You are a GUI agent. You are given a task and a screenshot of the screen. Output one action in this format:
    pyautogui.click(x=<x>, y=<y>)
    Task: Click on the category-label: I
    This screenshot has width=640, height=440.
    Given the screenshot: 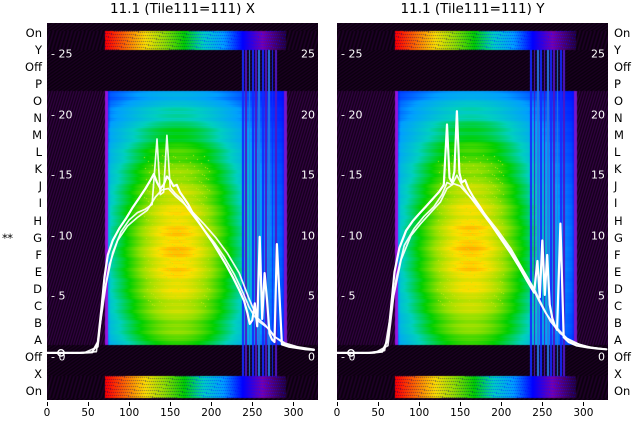 What is the action you would take?
    pyautogui.click(x=616, y=203)
    